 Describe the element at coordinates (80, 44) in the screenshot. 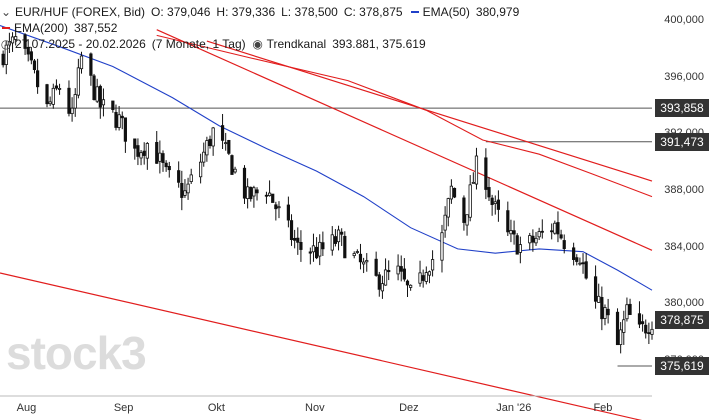

I see `date-range: 27.07.2025 - 20.02.2026` at that location.